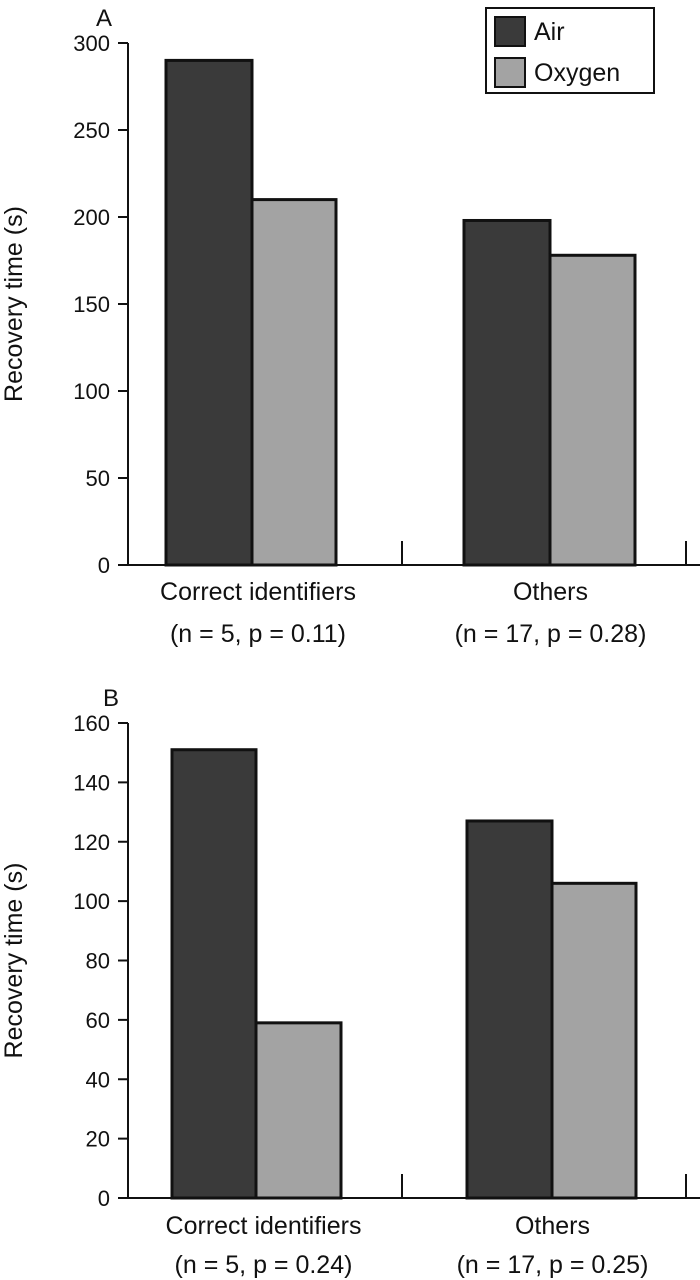 The image size is (700, 1280). I want to click on y-tick-label: 140, so click(91, 782).